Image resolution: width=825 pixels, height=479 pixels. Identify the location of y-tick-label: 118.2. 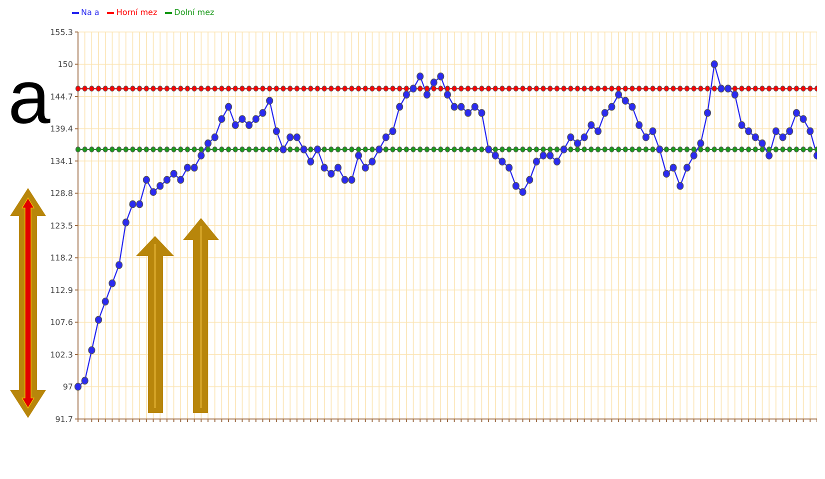
(61, 258).